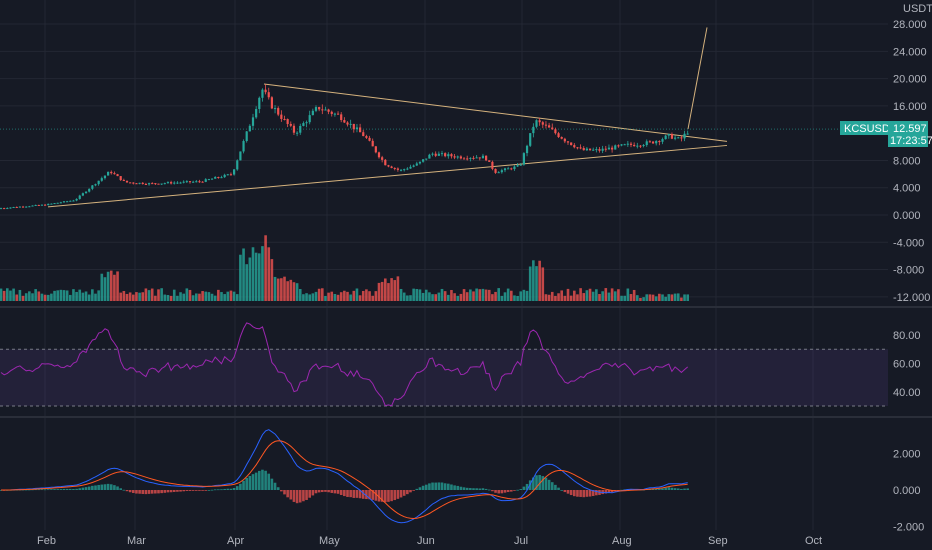 The height and width of the screenshot is (550, 932). What do you see at coordinates (911, 298) in the screenshot?
I see `price-tick-label: -12.000` at bounding box center [911, 298].